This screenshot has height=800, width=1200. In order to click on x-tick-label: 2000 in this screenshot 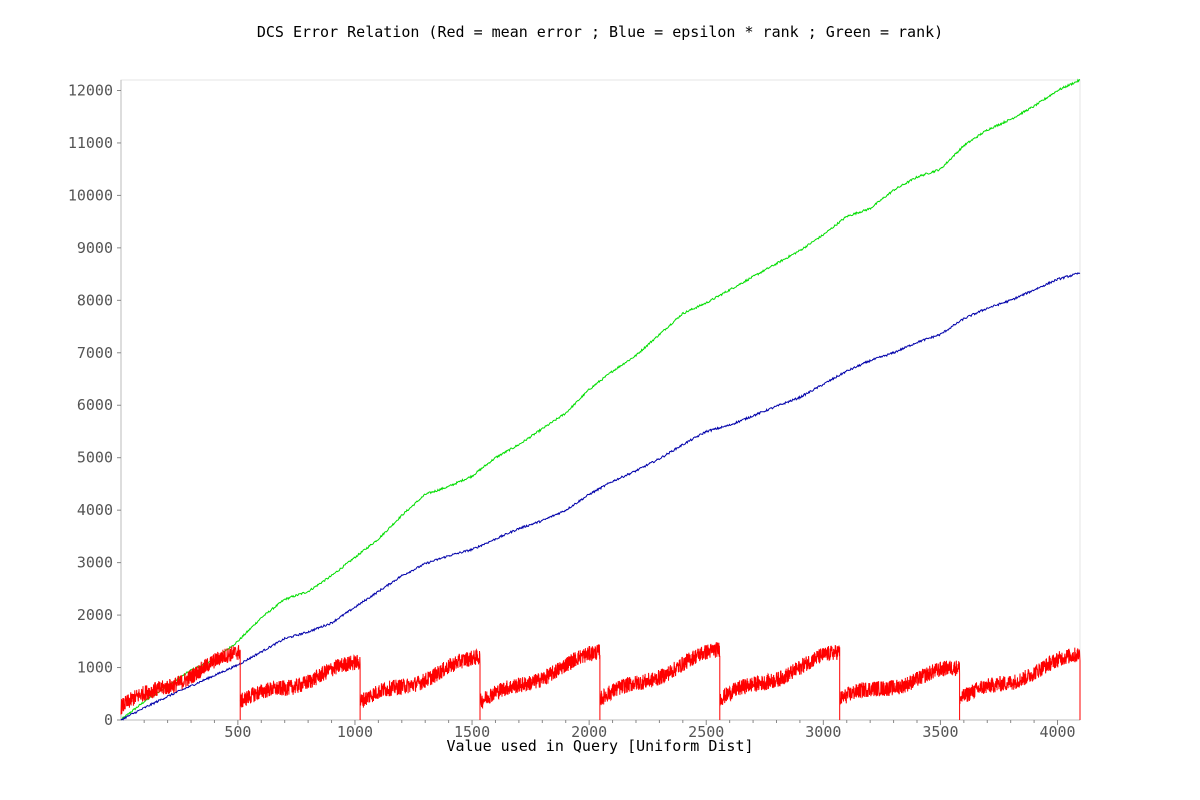, I will do `click(589, 732)`.